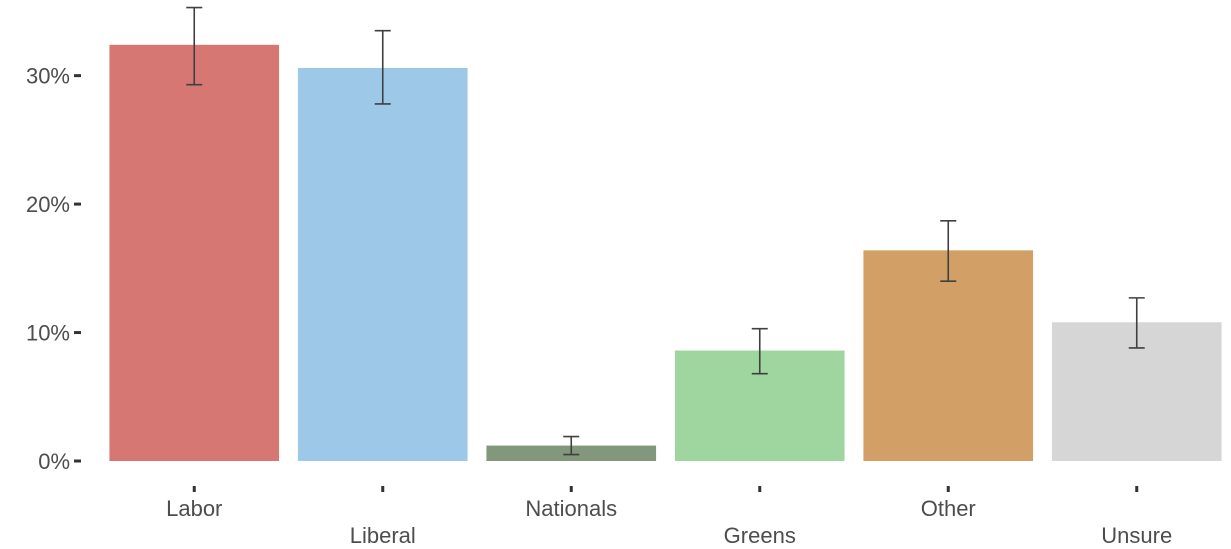 The height and width of the screenshot is (549, 1231). I want to click on x-tick-label-unsure: Unsure, so click(1136, 535).